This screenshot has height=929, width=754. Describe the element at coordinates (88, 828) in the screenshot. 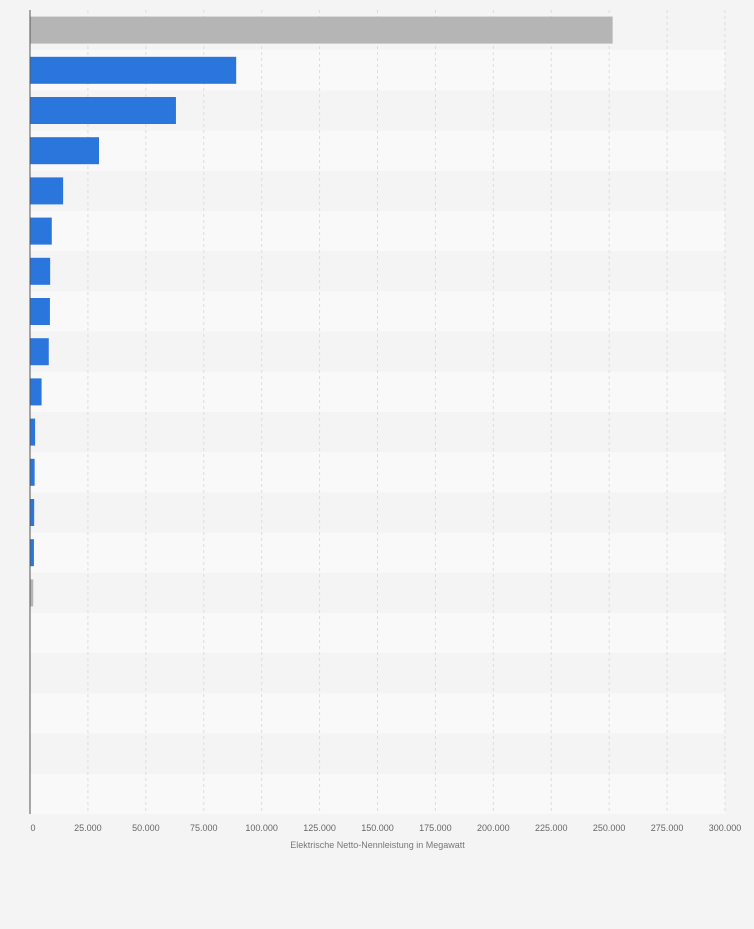

I see `x-tick-label: 25.000` at that location.